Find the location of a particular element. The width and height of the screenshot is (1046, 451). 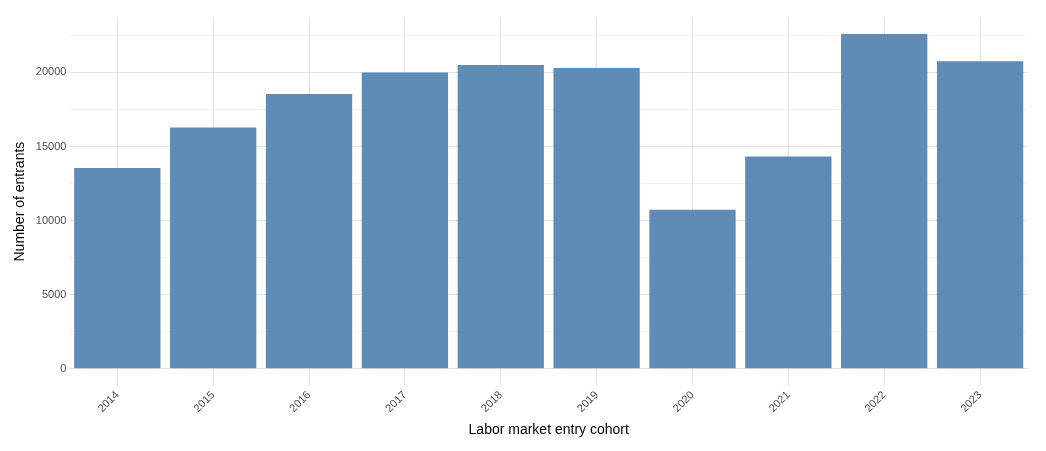

y-axis-title: Number of entrants is located at coordinates (19, 201).